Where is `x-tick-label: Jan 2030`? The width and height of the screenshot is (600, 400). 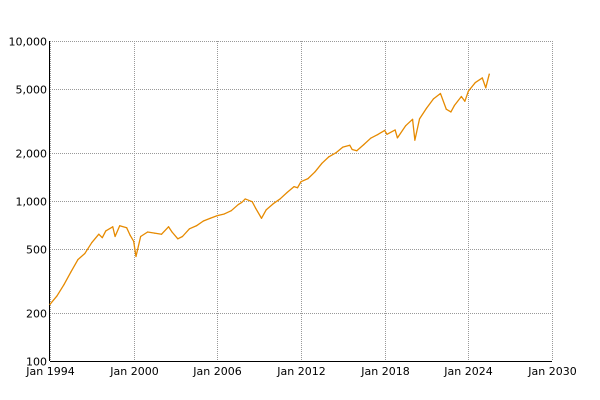 x-tick-label: Jan 2030 is located at coordinates (551, 371).